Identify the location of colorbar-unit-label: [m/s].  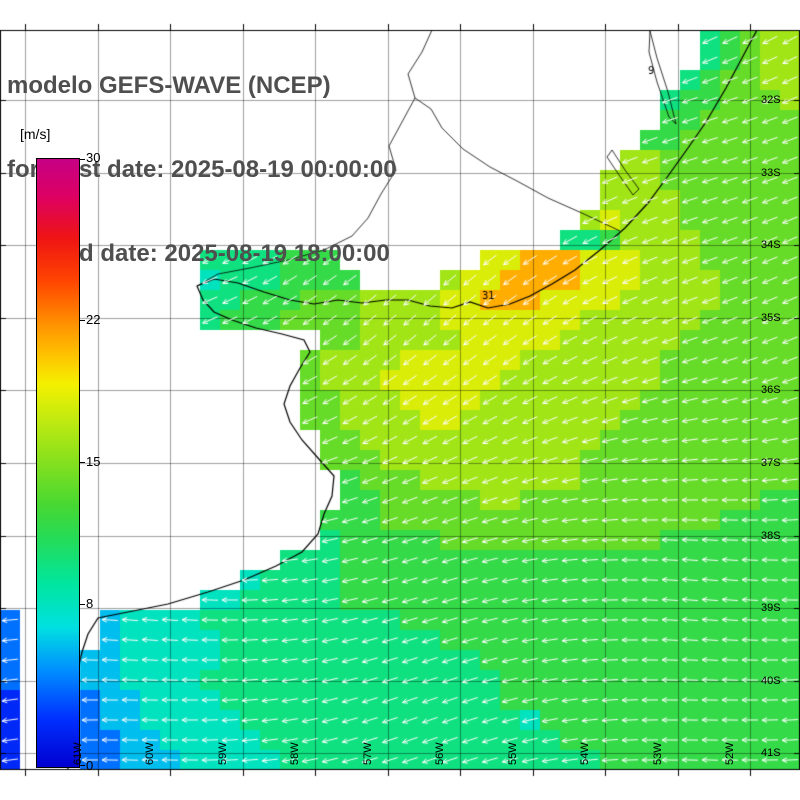
(35, 134).